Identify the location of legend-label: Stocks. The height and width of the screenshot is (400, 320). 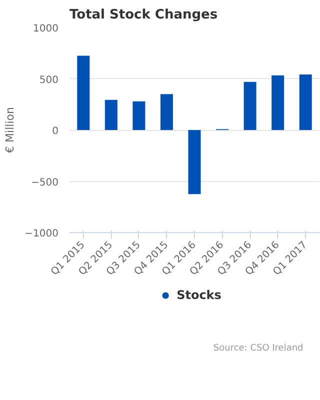
(199, 295).